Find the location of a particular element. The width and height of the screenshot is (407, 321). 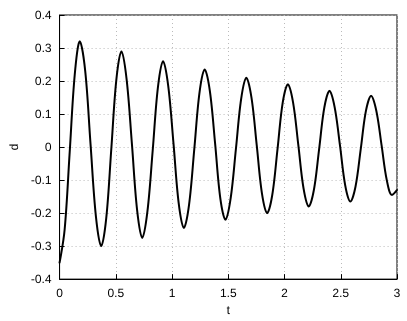

x-tick-label: 2.5 is located at coordinates (341, 293).